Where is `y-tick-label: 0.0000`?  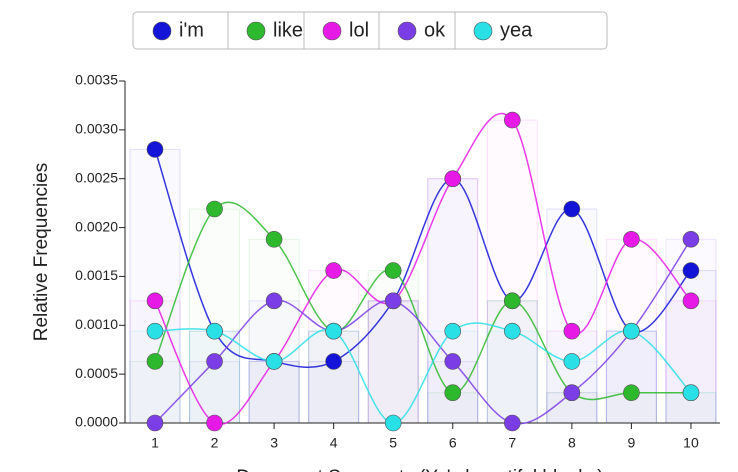
y-tick-label: 0.0000 is located at coordinates (96, 422).